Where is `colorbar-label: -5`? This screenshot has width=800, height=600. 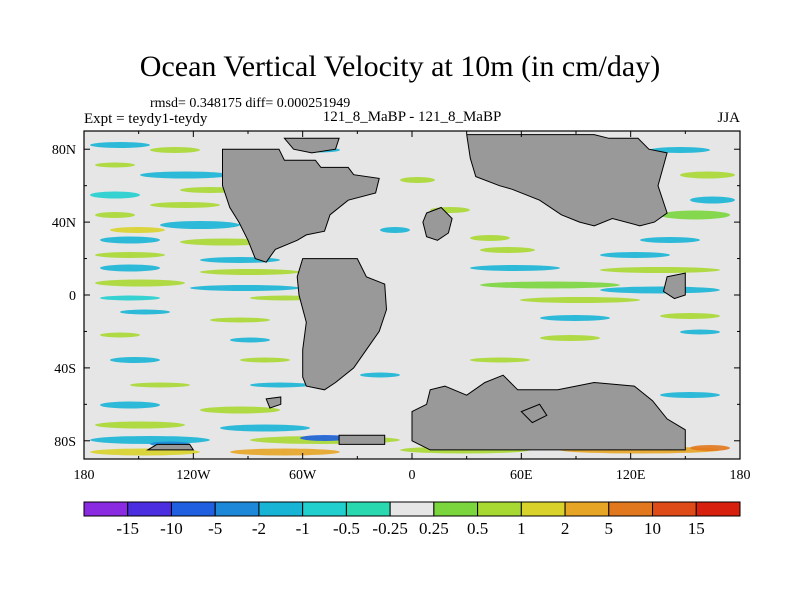
colorbar-label: -5 is located at coordinates (215, 528).